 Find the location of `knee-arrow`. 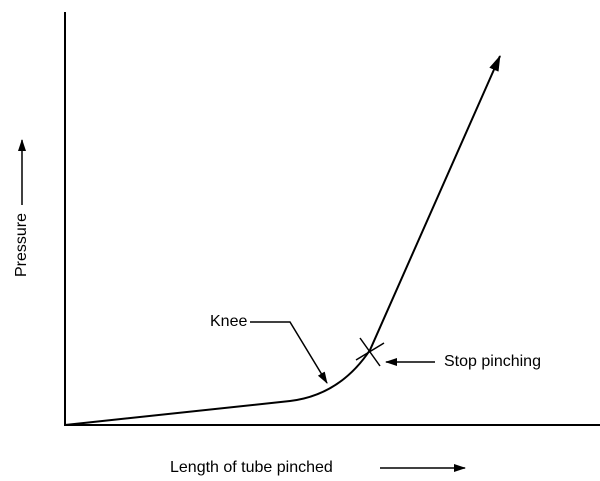

knee-arrow is located at coordinates (289, 352).